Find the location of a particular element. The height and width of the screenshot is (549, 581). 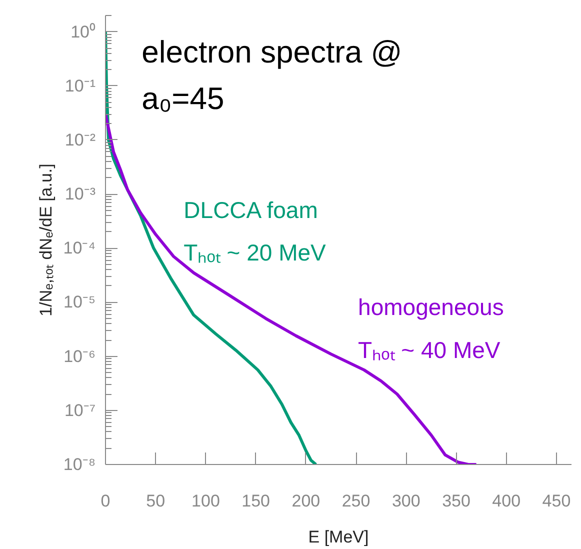

x-tick-label: 200 is located at coordinates (306, 501).